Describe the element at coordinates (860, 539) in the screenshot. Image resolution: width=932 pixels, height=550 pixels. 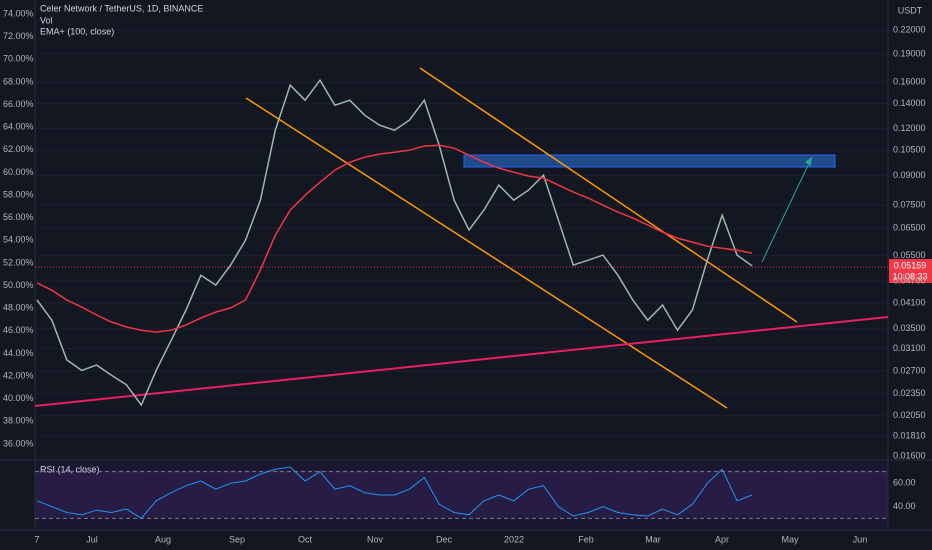
I see `x-tick-label: Jun` at that location.